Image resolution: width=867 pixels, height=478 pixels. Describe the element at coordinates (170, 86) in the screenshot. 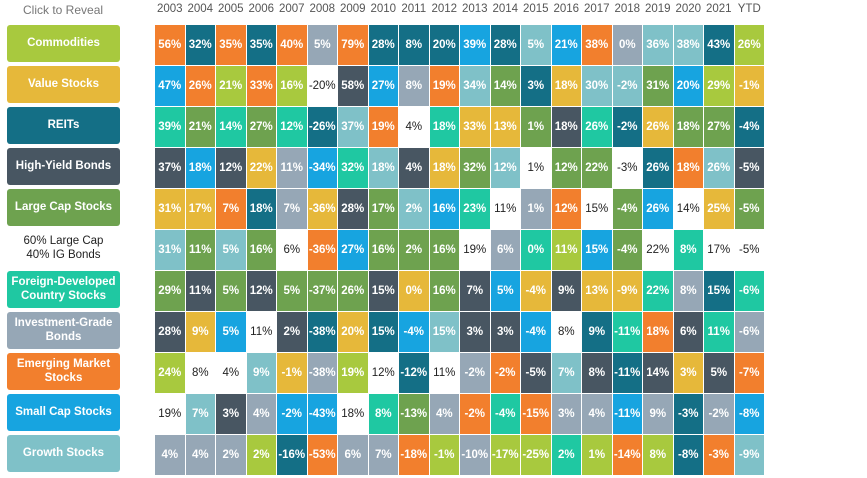

I see `return-cell: 47%` at that location.